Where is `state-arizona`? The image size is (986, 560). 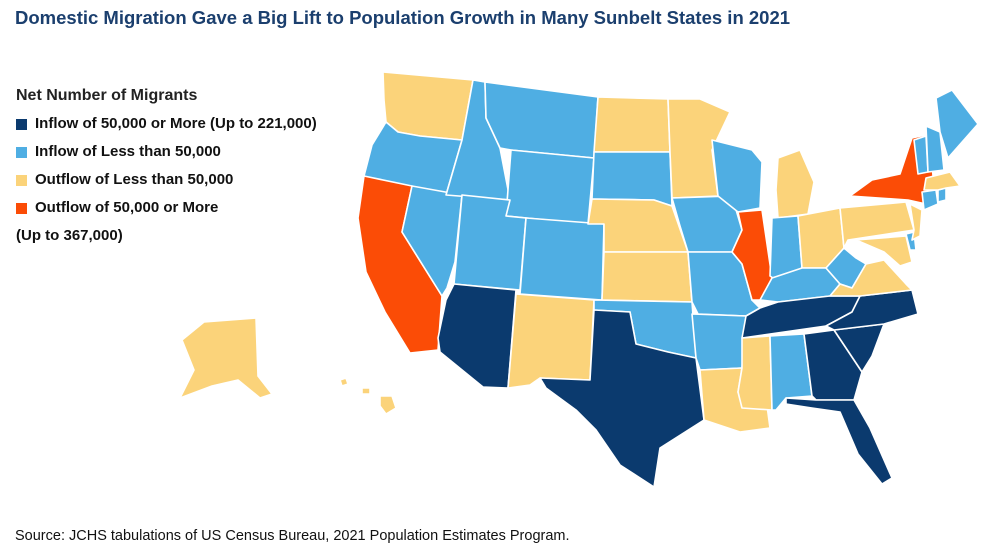
state-arizona is located at coordinates (477, 336).